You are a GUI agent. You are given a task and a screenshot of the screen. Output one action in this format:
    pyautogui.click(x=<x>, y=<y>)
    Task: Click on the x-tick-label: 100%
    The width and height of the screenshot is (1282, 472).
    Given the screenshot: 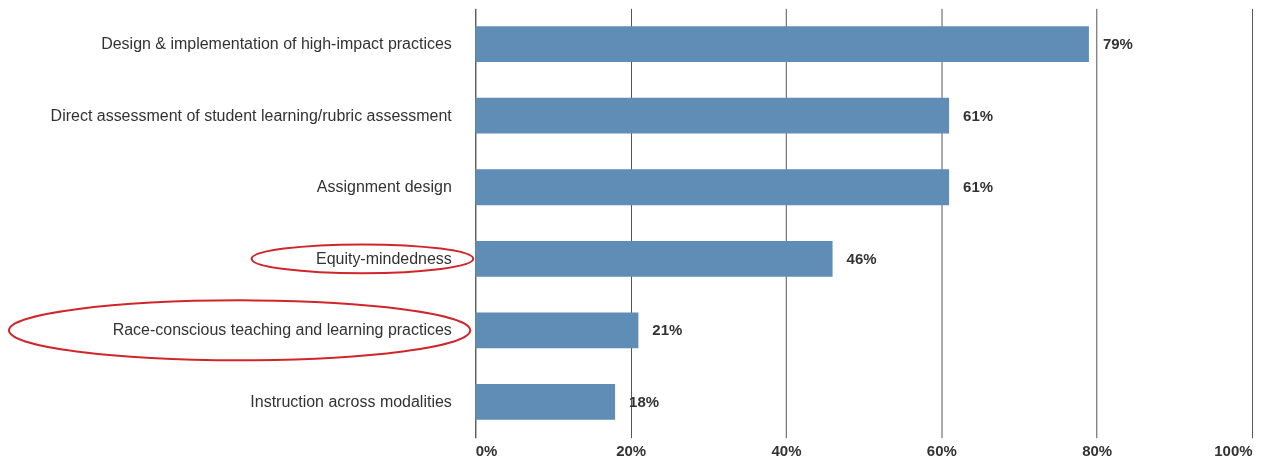 What is the action you would take?
    pyautogui.click(x=1233, y=451)
    